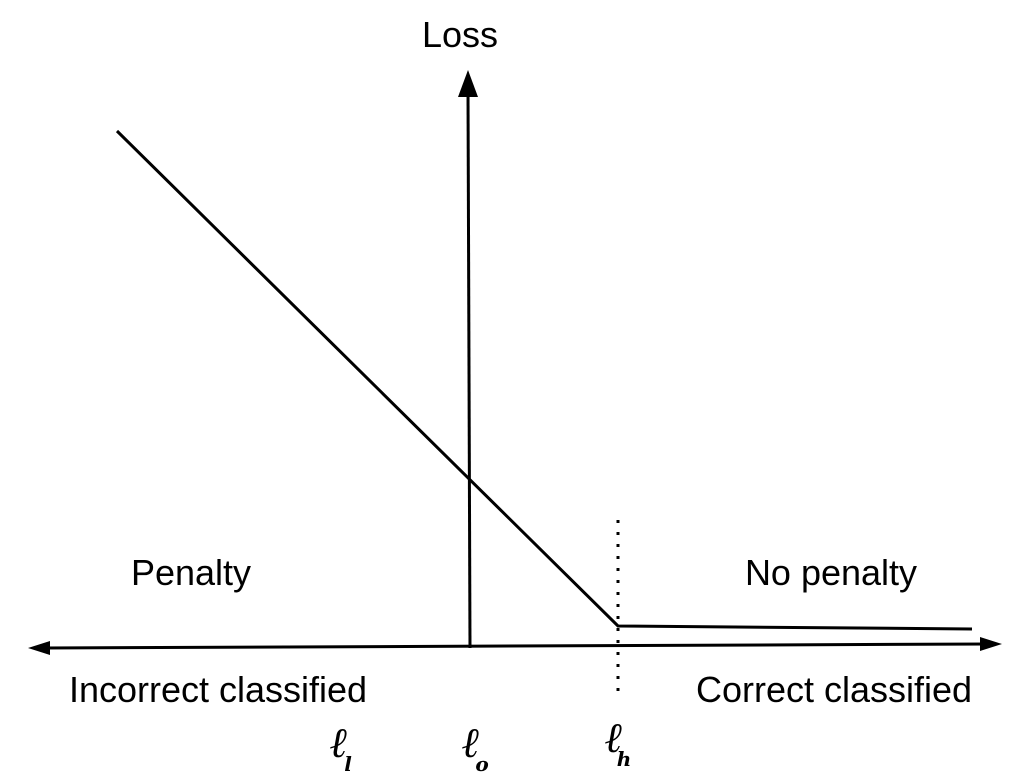 This screenshot has height=784, width=1011. What do you see at coordinates (515, 646) in the screenshot?
I see `x-axis` at bounding box center [515, 646].